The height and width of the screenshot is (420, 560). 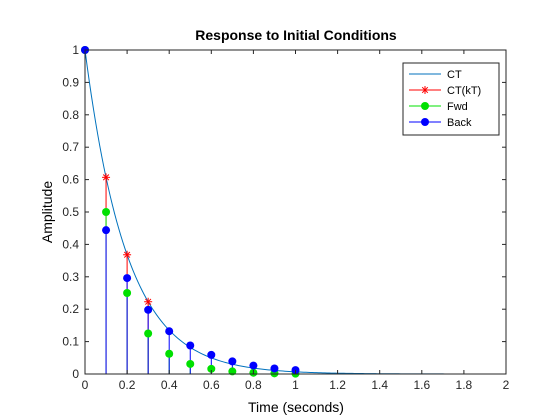 What do you see at coordinates (296, 407) in the screenshot?
I see `x-axis-label: Time (seconds)` at bounding box center [296, 407].